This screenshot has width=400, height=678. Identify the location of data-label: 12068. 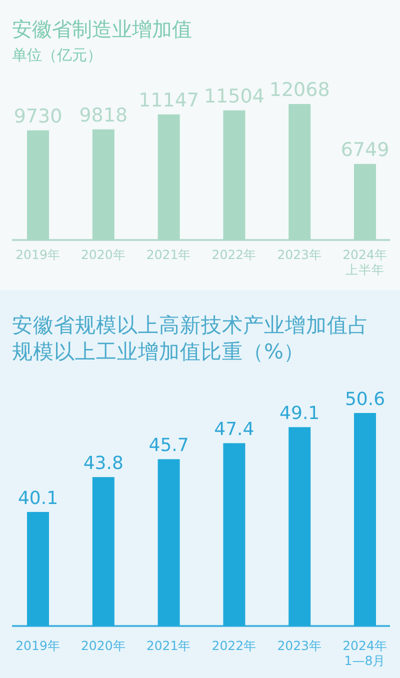
(299, 90).